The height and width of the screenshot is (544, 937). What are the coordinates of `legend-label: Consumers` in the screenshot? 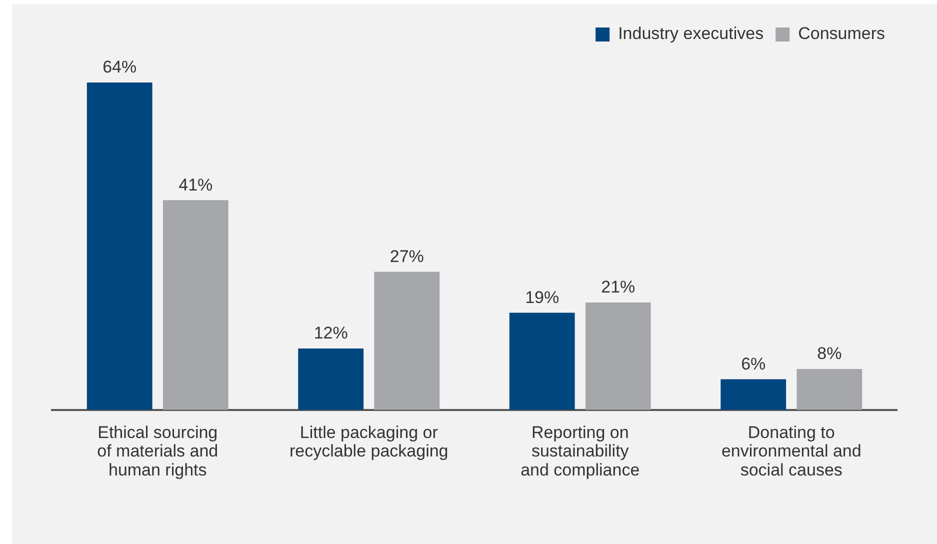 It's located at (842, 34).